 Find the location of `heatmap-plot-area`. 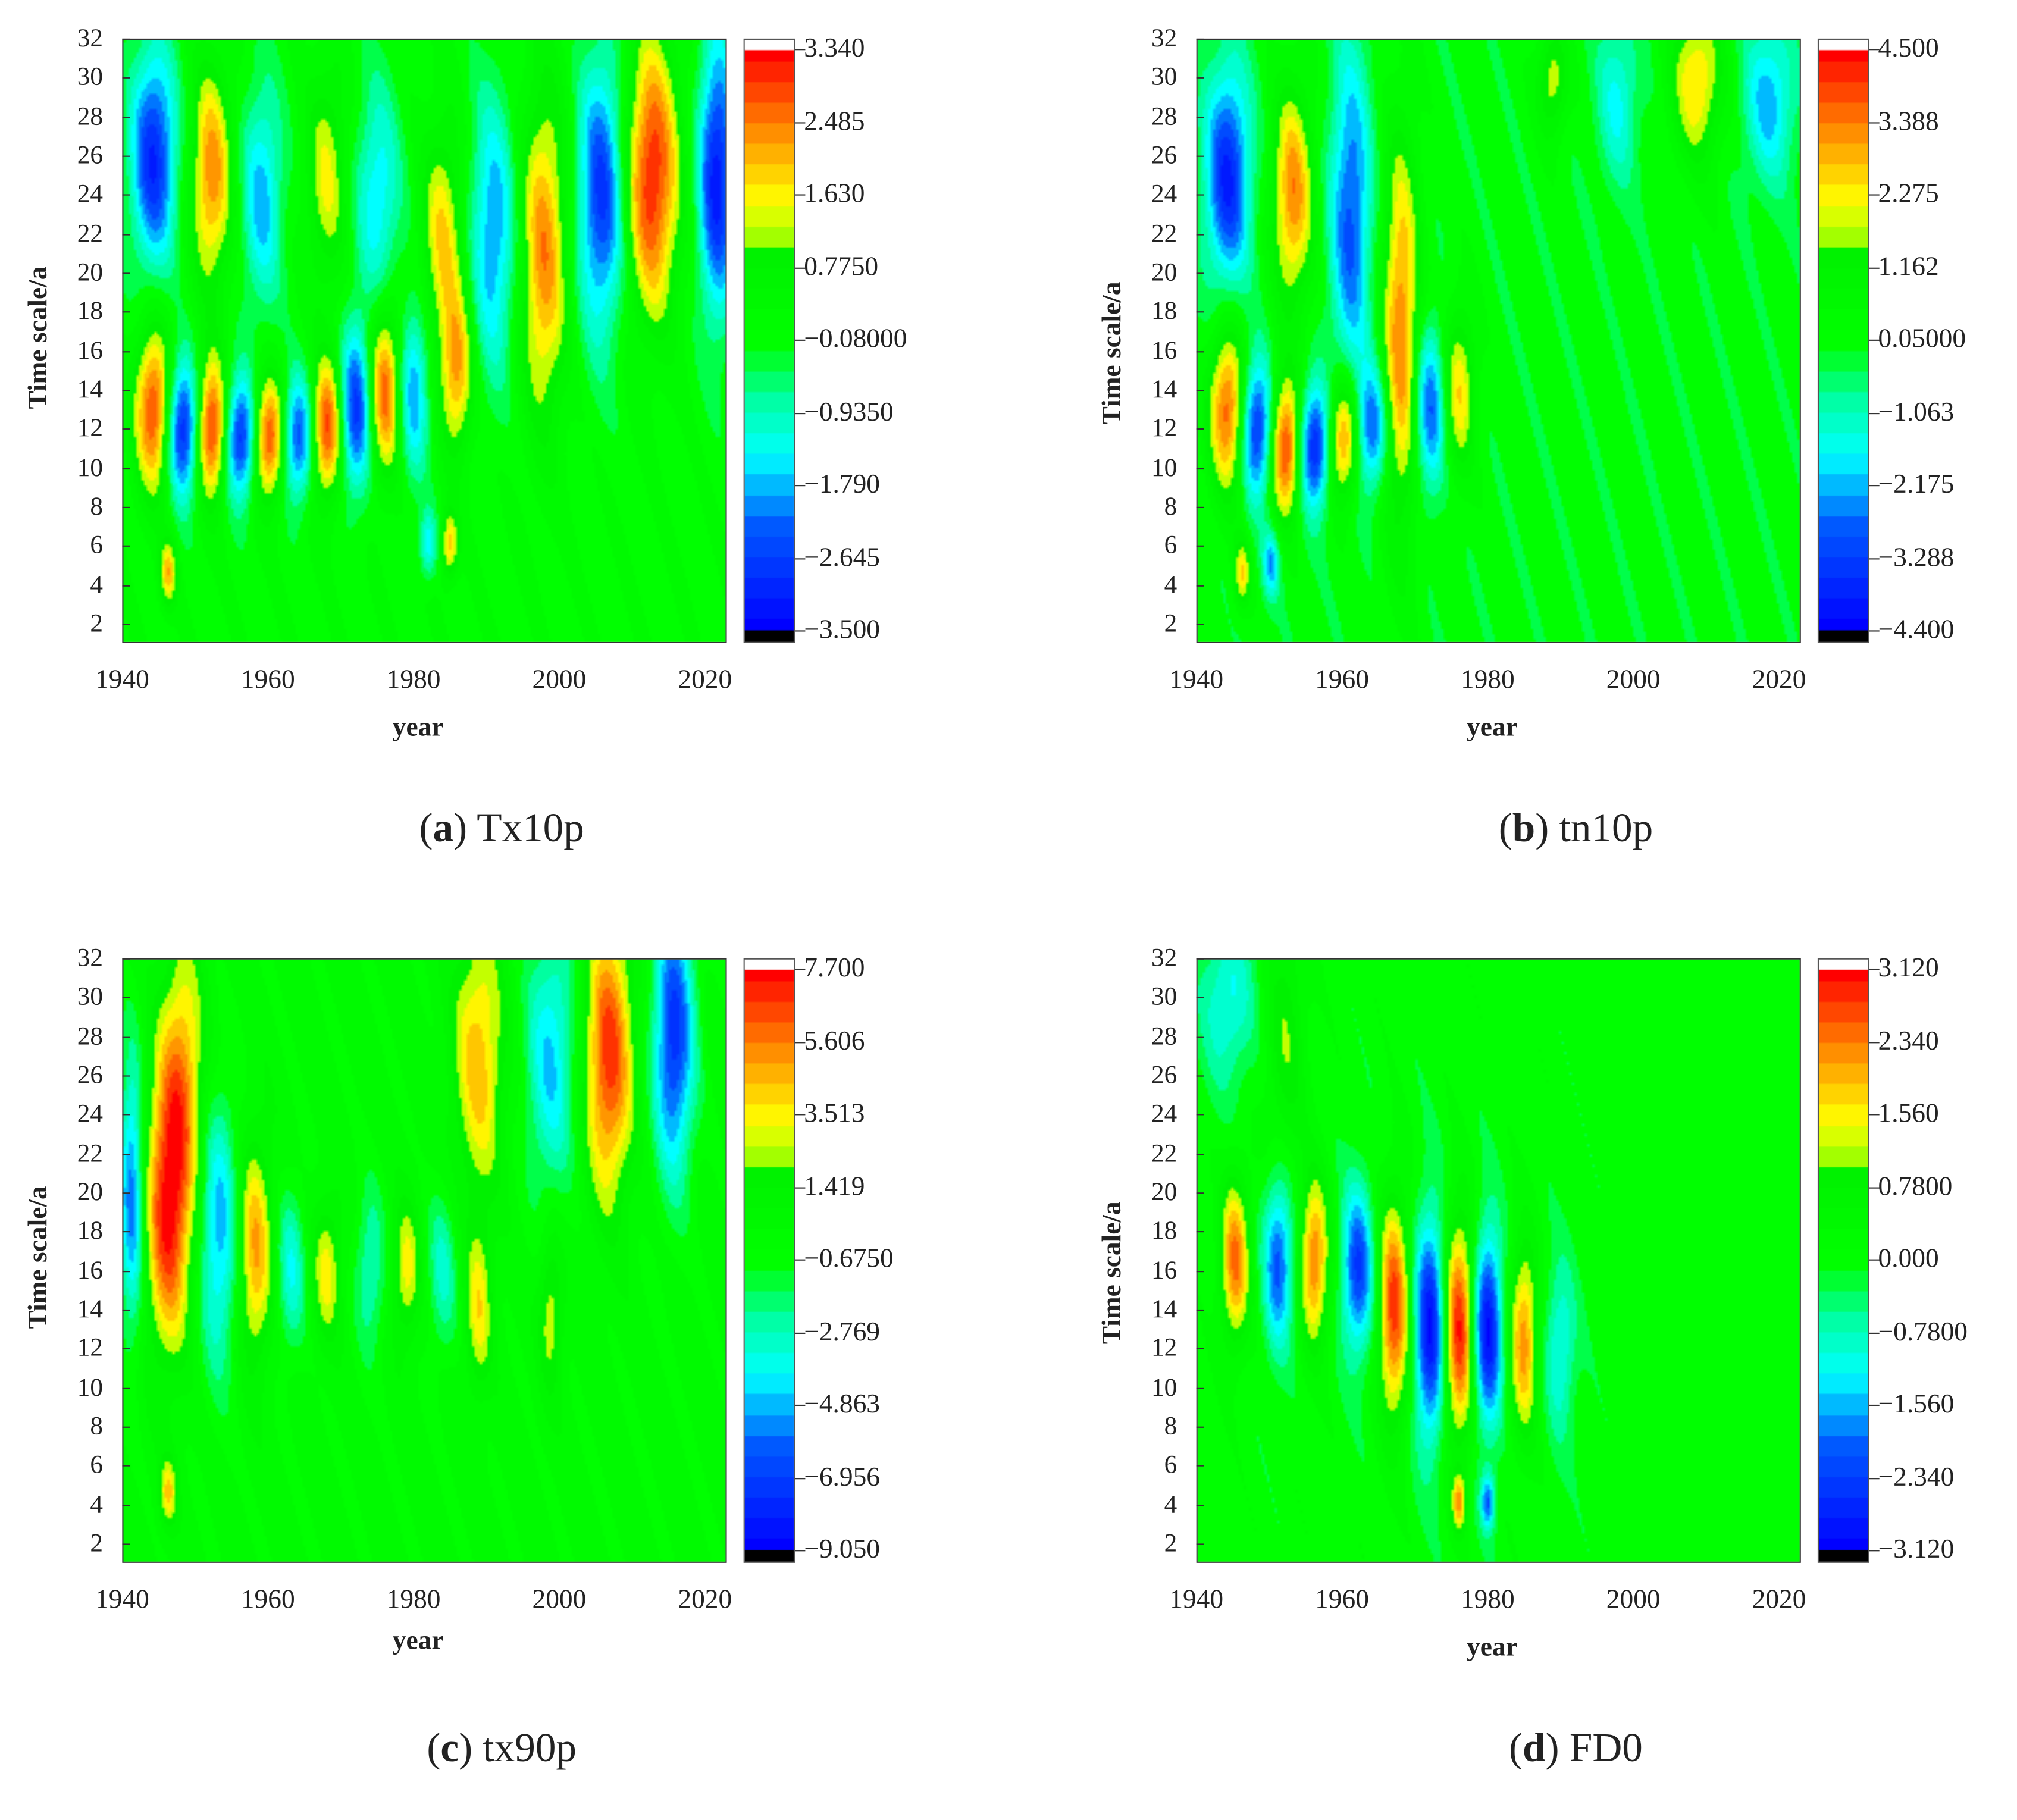

heatmap-plot-area is located at coordinates (1498, 1260).